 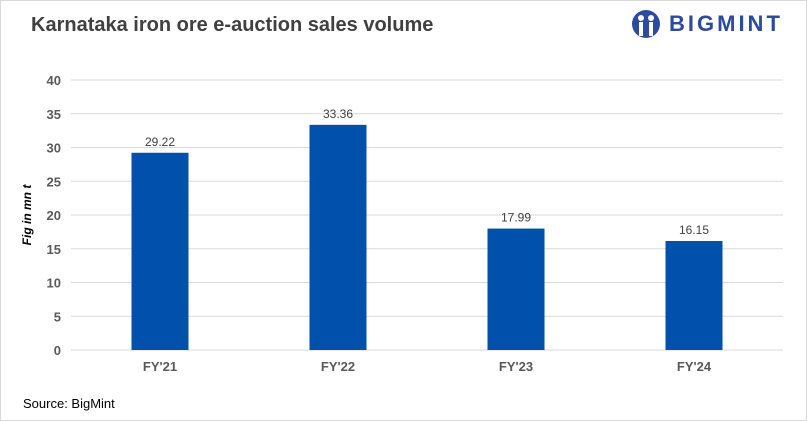 I want to click on bigmint-logo-text: BIGMINT, so click(x=726, y=23).